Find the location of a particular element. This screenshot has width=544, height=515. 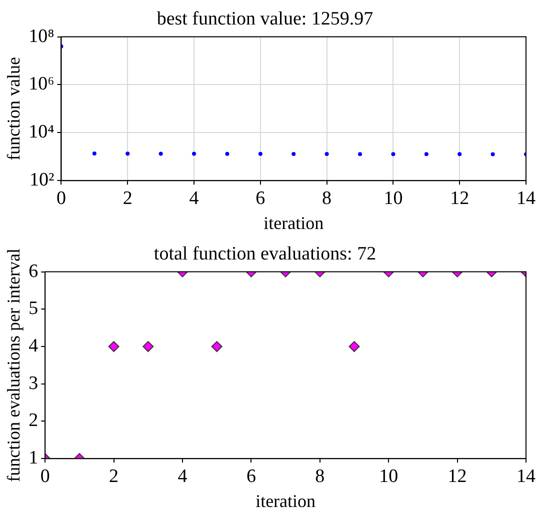

y-tick-label: 2 is located at coordinates (33, 421).